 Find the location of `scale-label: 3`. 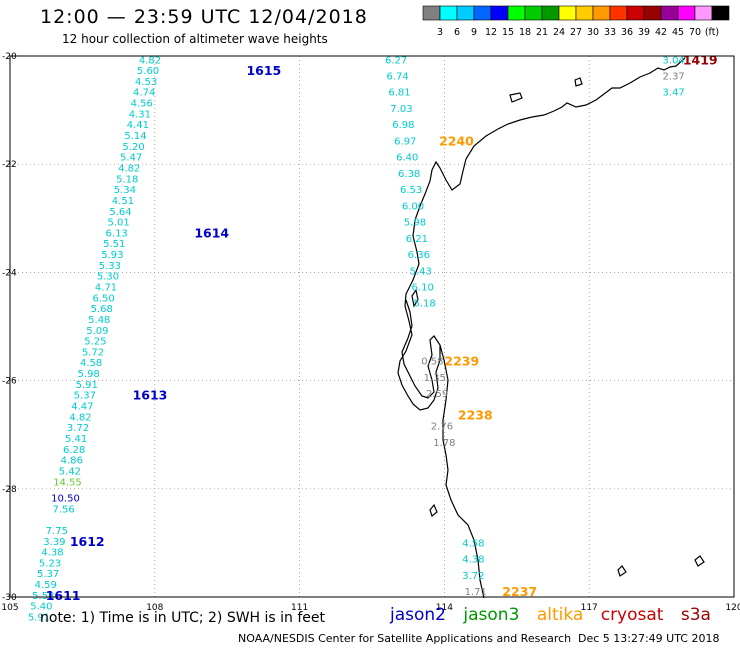

scale-label: 3 is located at coordinates (440, 32).